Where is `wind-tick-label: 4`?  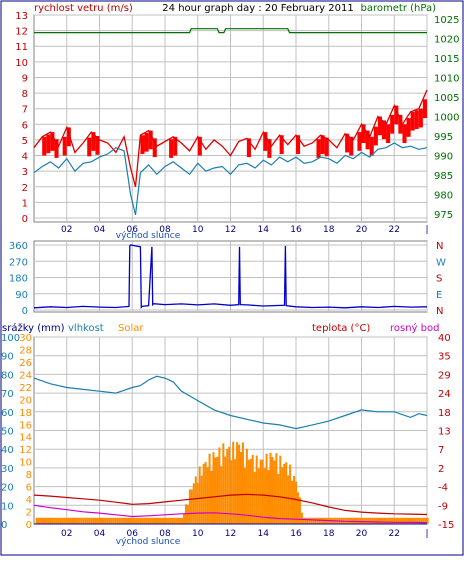
wind-tick-label: 4 is located at coordinates (25, 157).